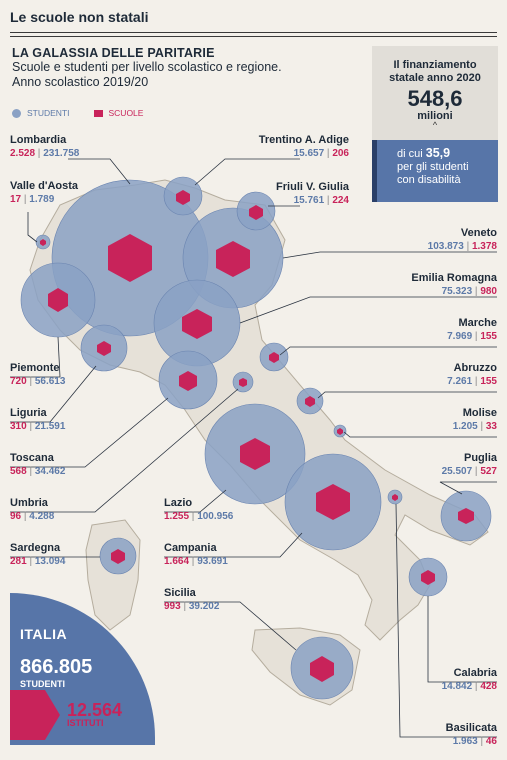 Image resolution: width=507 pixels, height=760 pixels. What do you see at coordinates (94, 714) in the screenshot?
I see `italia-schools: 12.564 ISTITUTI` at bounding box center [94, 714].